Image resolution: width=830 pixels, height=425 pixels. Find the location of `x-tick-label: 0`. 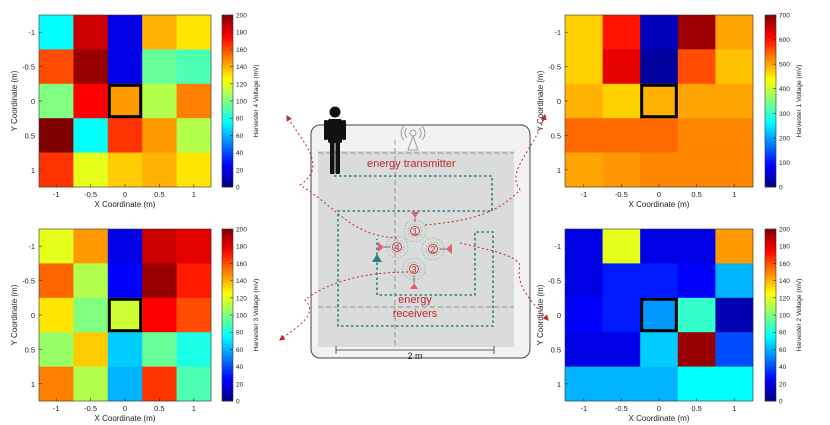

x-tick-label: 0 is located at coordinates (659, 408).